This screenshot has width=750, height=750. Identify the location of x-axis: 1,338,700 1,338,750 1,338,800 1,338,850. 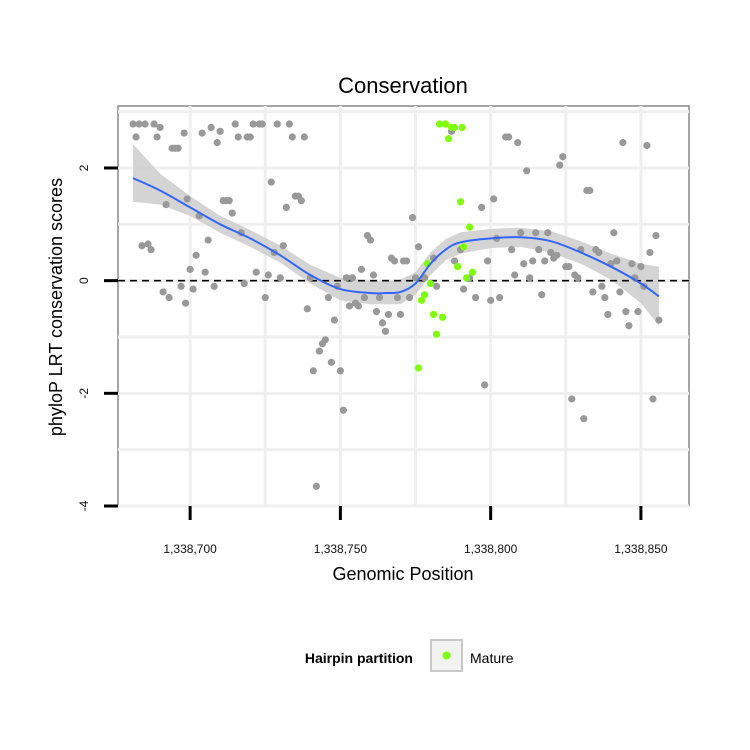
(415, 531).